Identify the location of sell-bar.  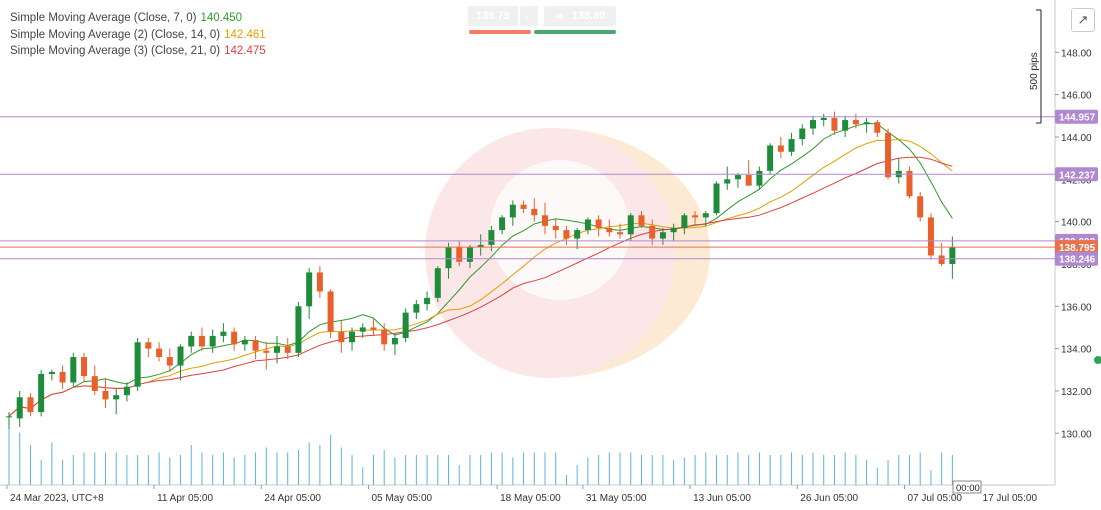
(500, 32).